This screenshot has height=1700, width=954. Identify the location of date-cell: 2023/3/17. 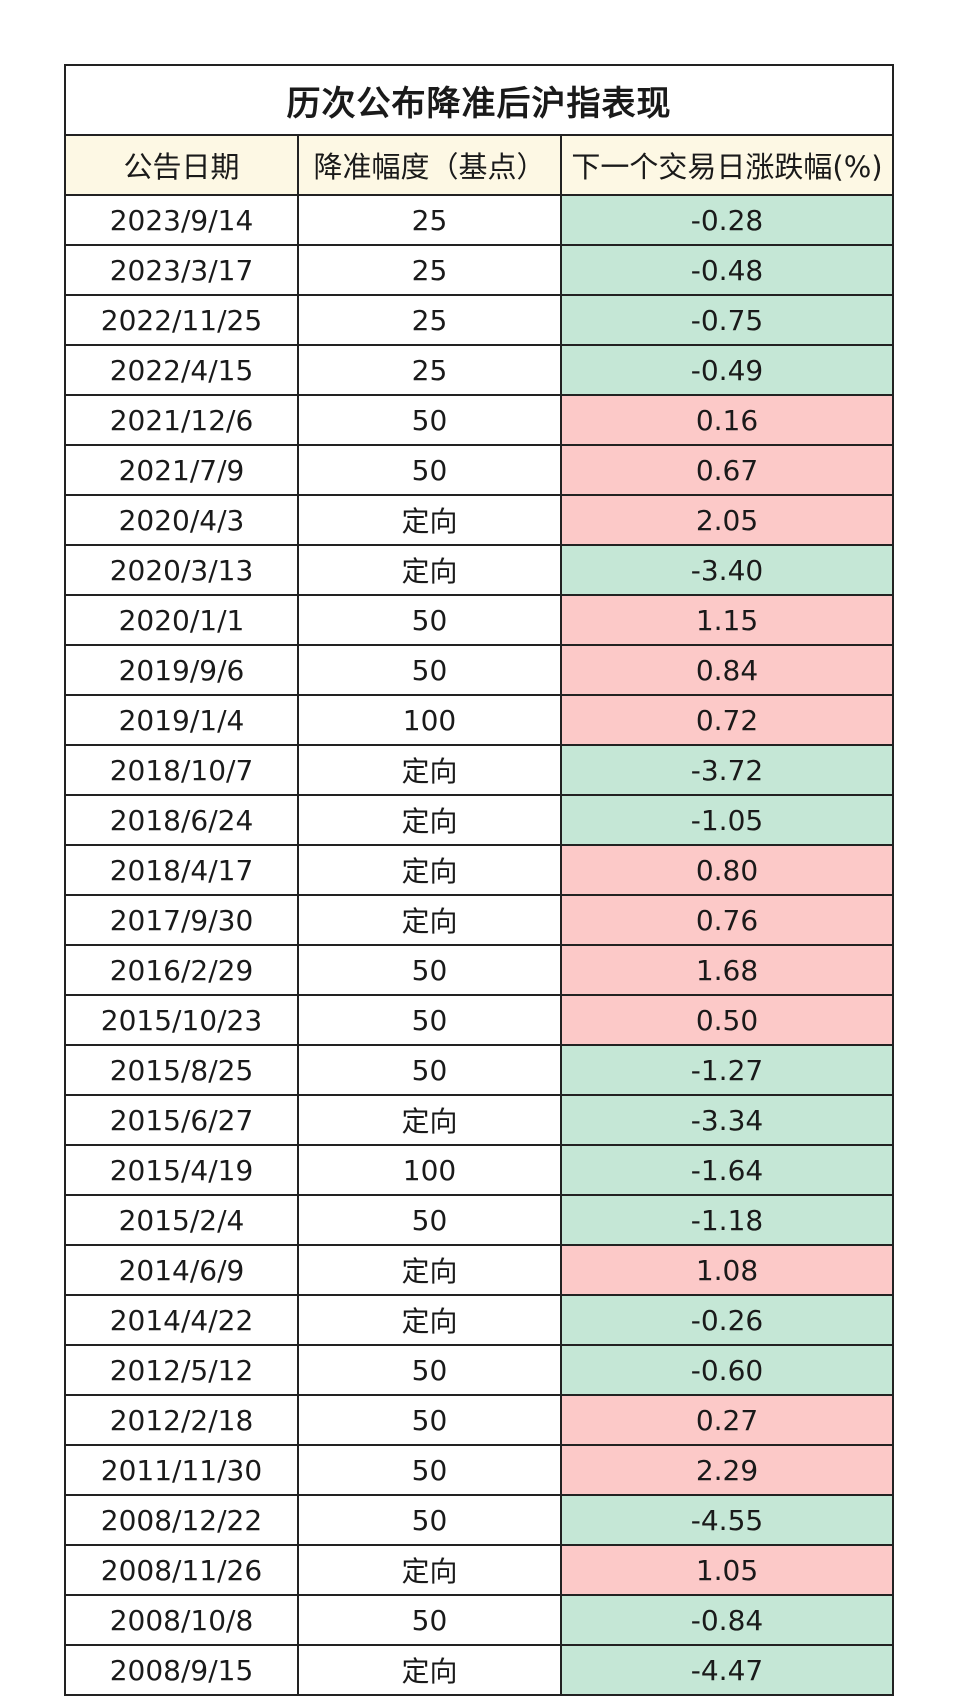
(181, 270).